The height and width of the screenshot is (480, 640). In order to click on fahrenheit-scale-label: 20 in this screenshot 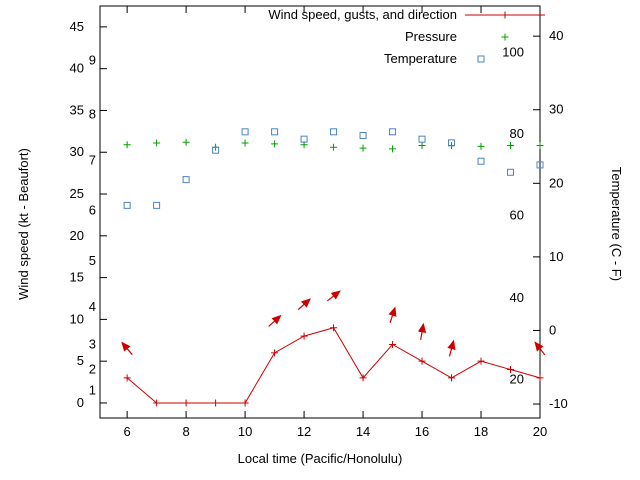, I will do `click(517, 379)`.